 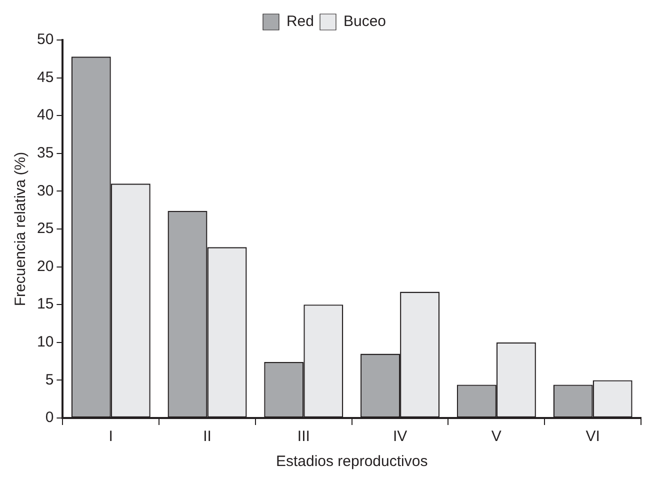 What do you see at coordinates (45, 229) in the screenshot?
I see `y-tick-label: 25` at bounding box center [45, 229].